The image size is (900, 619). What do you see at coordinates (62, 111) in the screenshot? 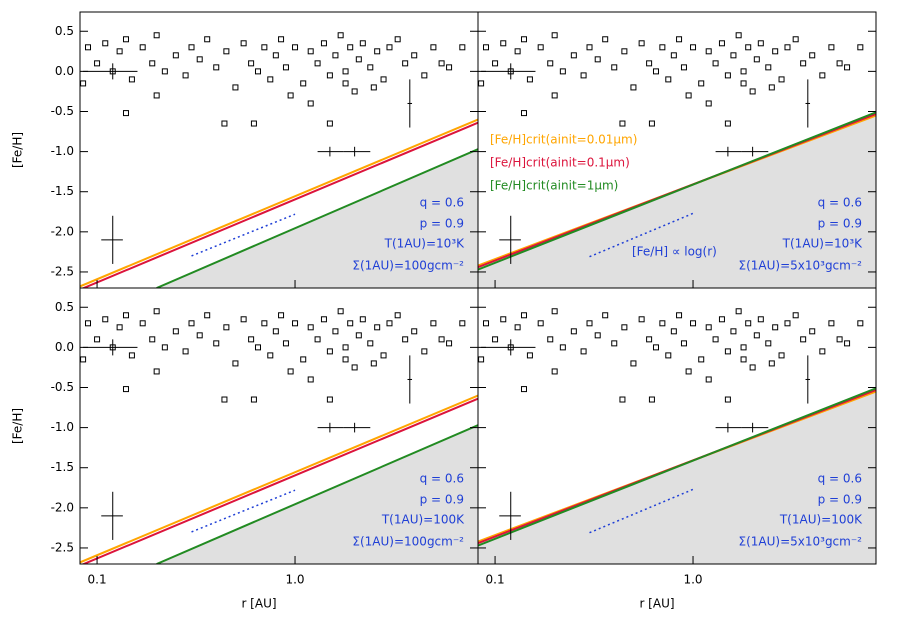
I see `y-tick-label: -0.5` at bounding box center [62, 111].